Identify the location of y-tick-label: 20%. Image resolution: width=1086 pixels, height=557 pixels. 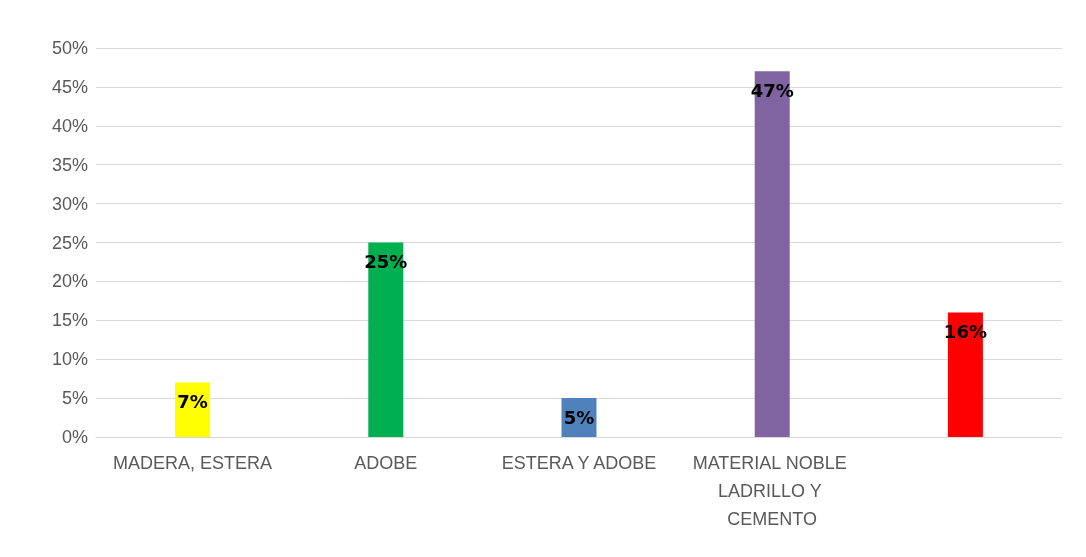
(69, 281).